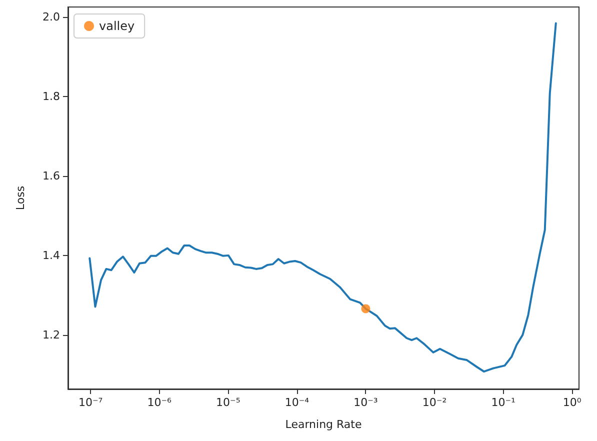 Image resolution: width=597 pixels, height=441 pixels. What do you see at coordinates (572, 402) in the screenshot?
I see `x-tick-label: 10⁰` at bounding box center [572, 402].